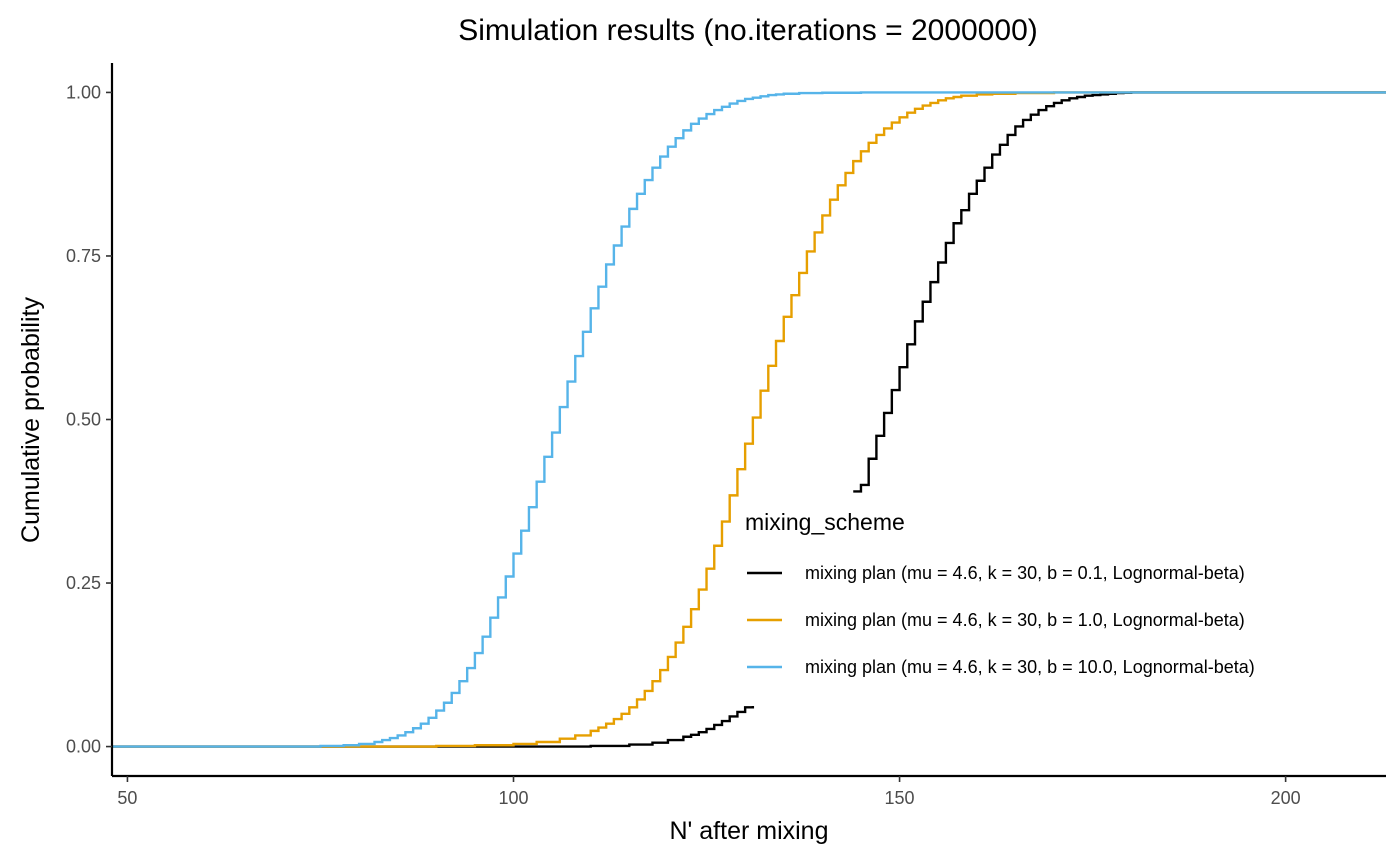 The height and width of the screenshot is (866, 1400). I want to click on x-tick-label: 50, so click(127, 798).